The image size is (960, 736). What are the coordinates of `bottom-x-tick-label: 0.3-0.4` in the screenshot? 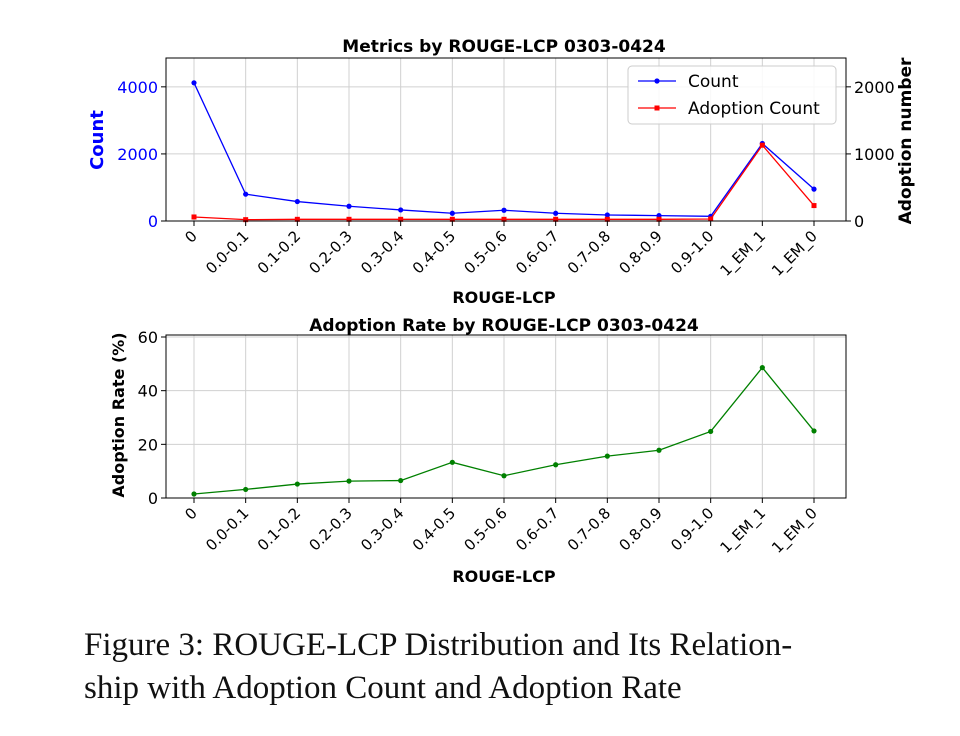 It's located at (382, 529).